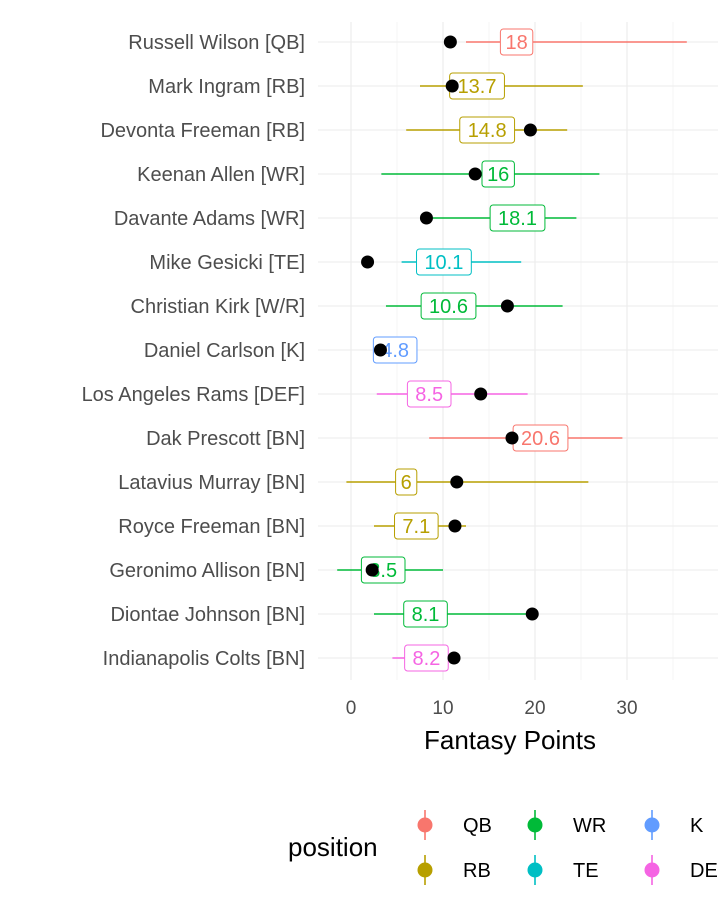 The width and height of the screenshot is (720, 921). I want to click on player-label: Daniel Carlson [K], so click(224, 351).